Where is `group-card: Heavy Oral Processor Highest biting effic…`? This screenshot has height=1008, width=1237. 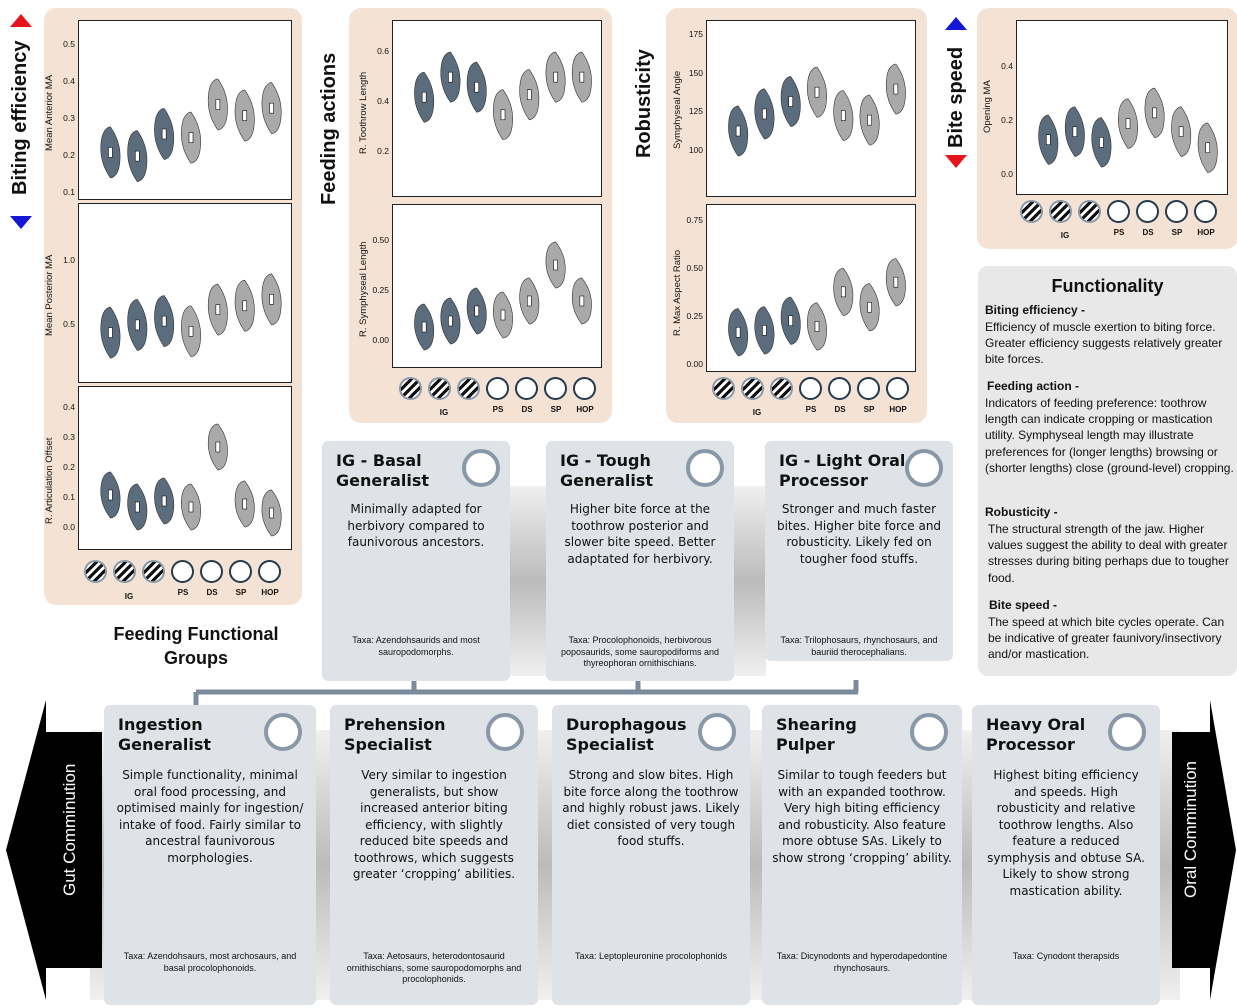
group-card: Heavy Oral Processor Highest biting effic… is located at coordinates (1066, 855).